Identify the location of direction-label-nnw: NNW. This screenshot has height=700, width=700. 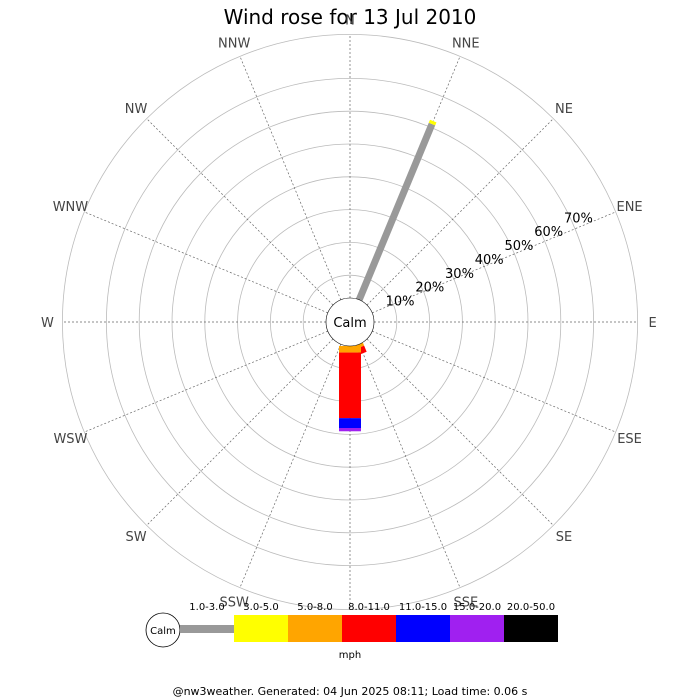
(234, 43).